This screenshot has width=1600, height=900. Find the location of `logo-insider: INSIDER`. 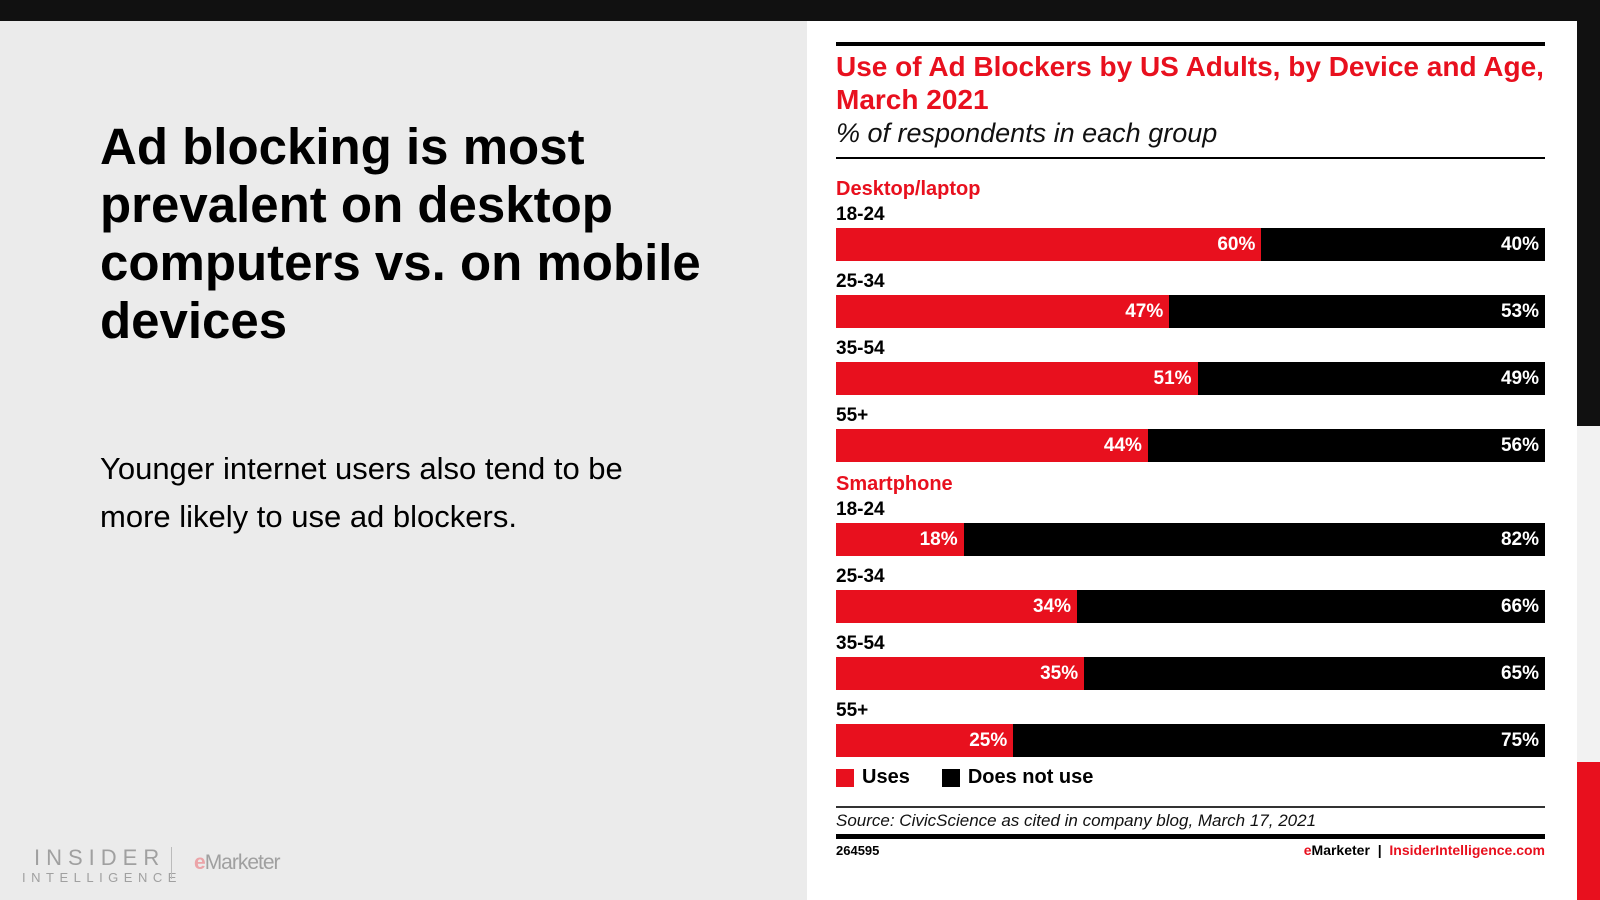

logo-insider: INSIDER is located at coordinates (100, 857).